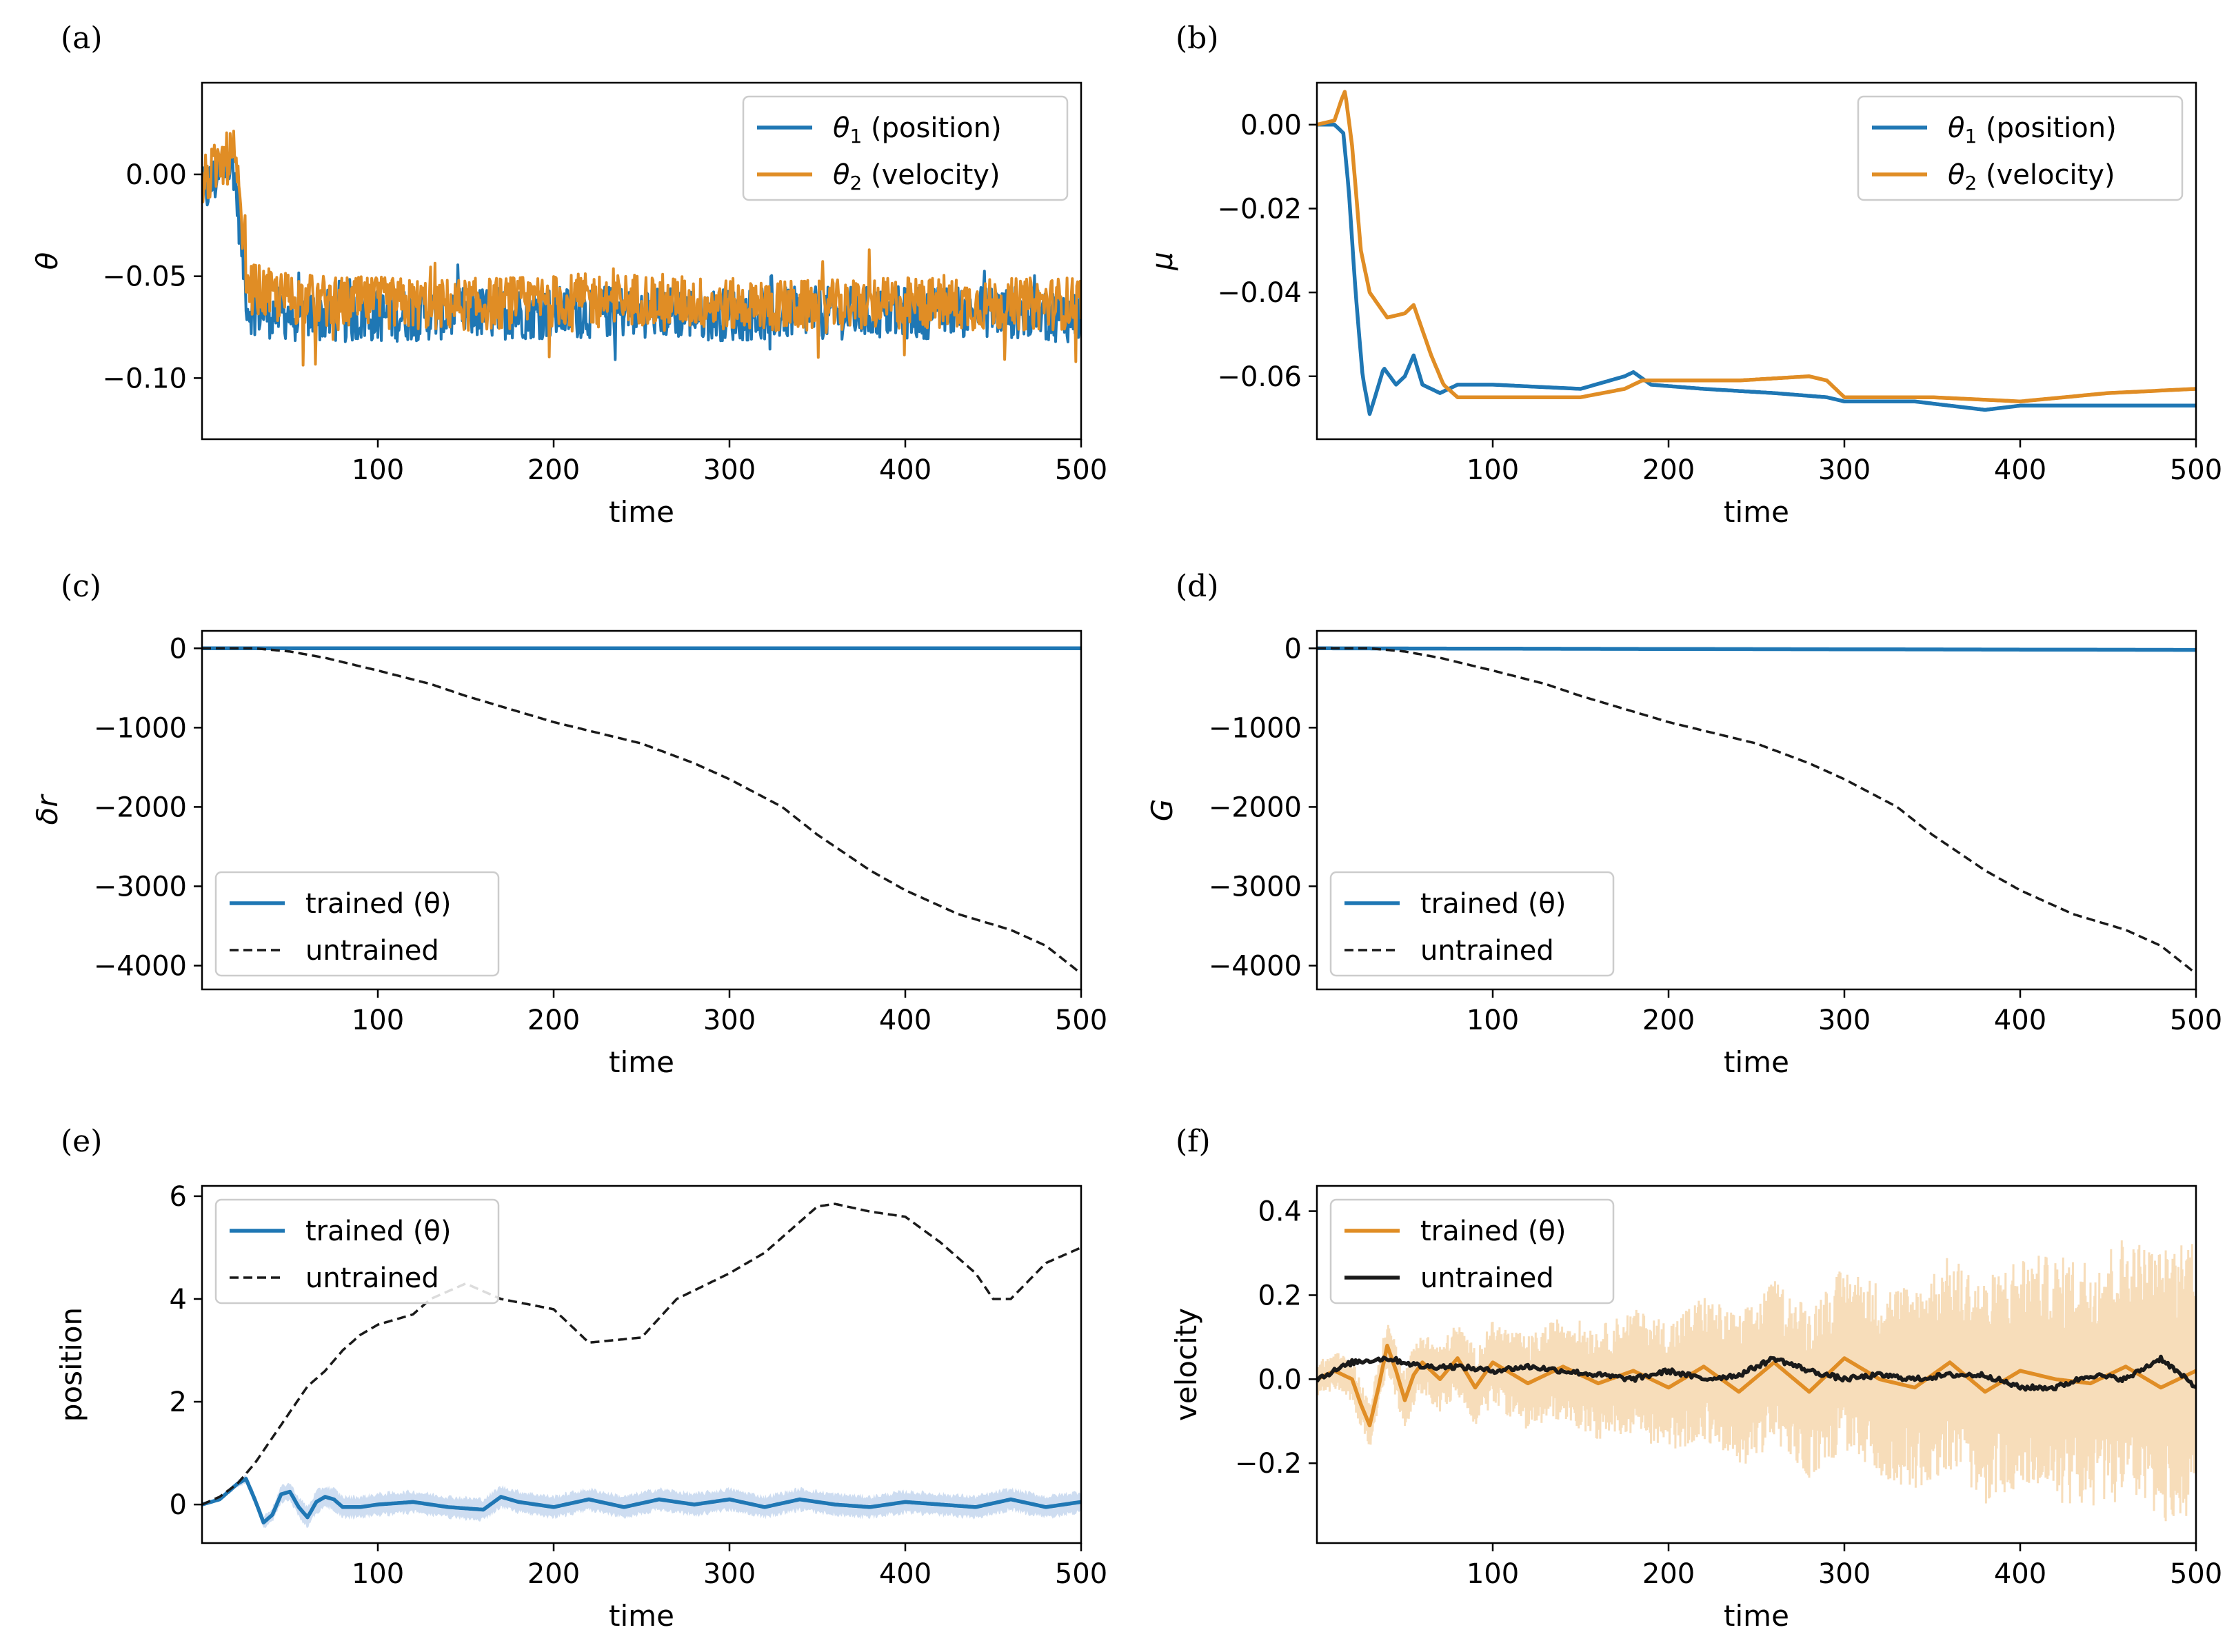  What do you see at coordinates (140, 807) in the screenshot?
I see `y-tick-label: −2000` at bounding box center [140, 807].